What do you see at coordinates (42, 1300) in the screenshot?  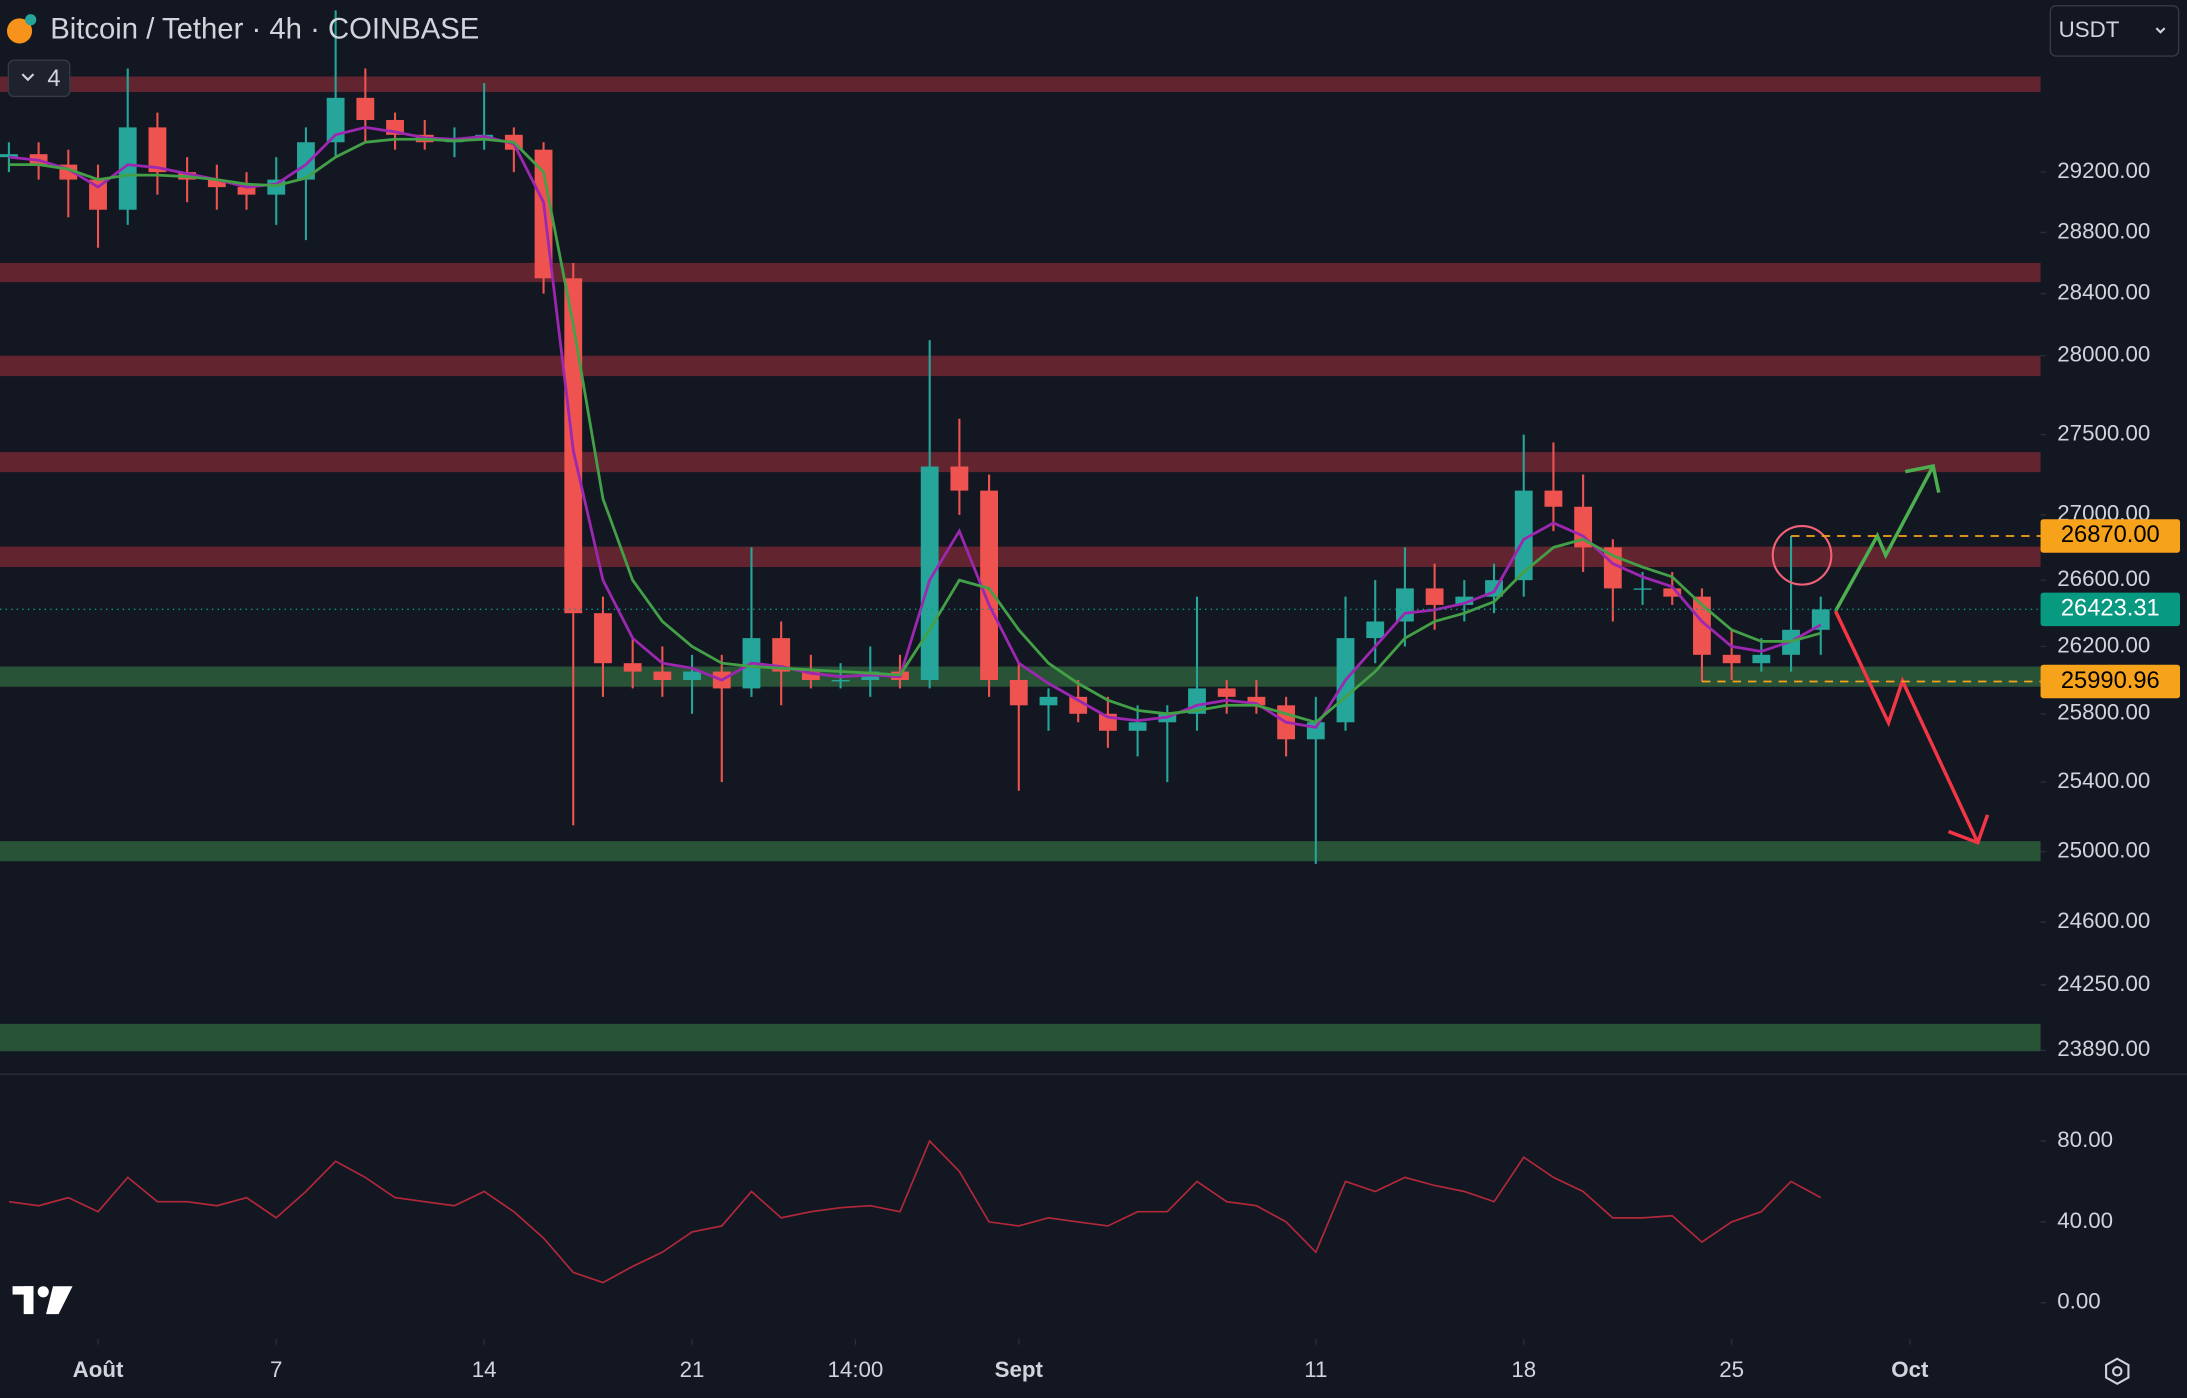 I see `logo` at bounding box center [42, 1300].